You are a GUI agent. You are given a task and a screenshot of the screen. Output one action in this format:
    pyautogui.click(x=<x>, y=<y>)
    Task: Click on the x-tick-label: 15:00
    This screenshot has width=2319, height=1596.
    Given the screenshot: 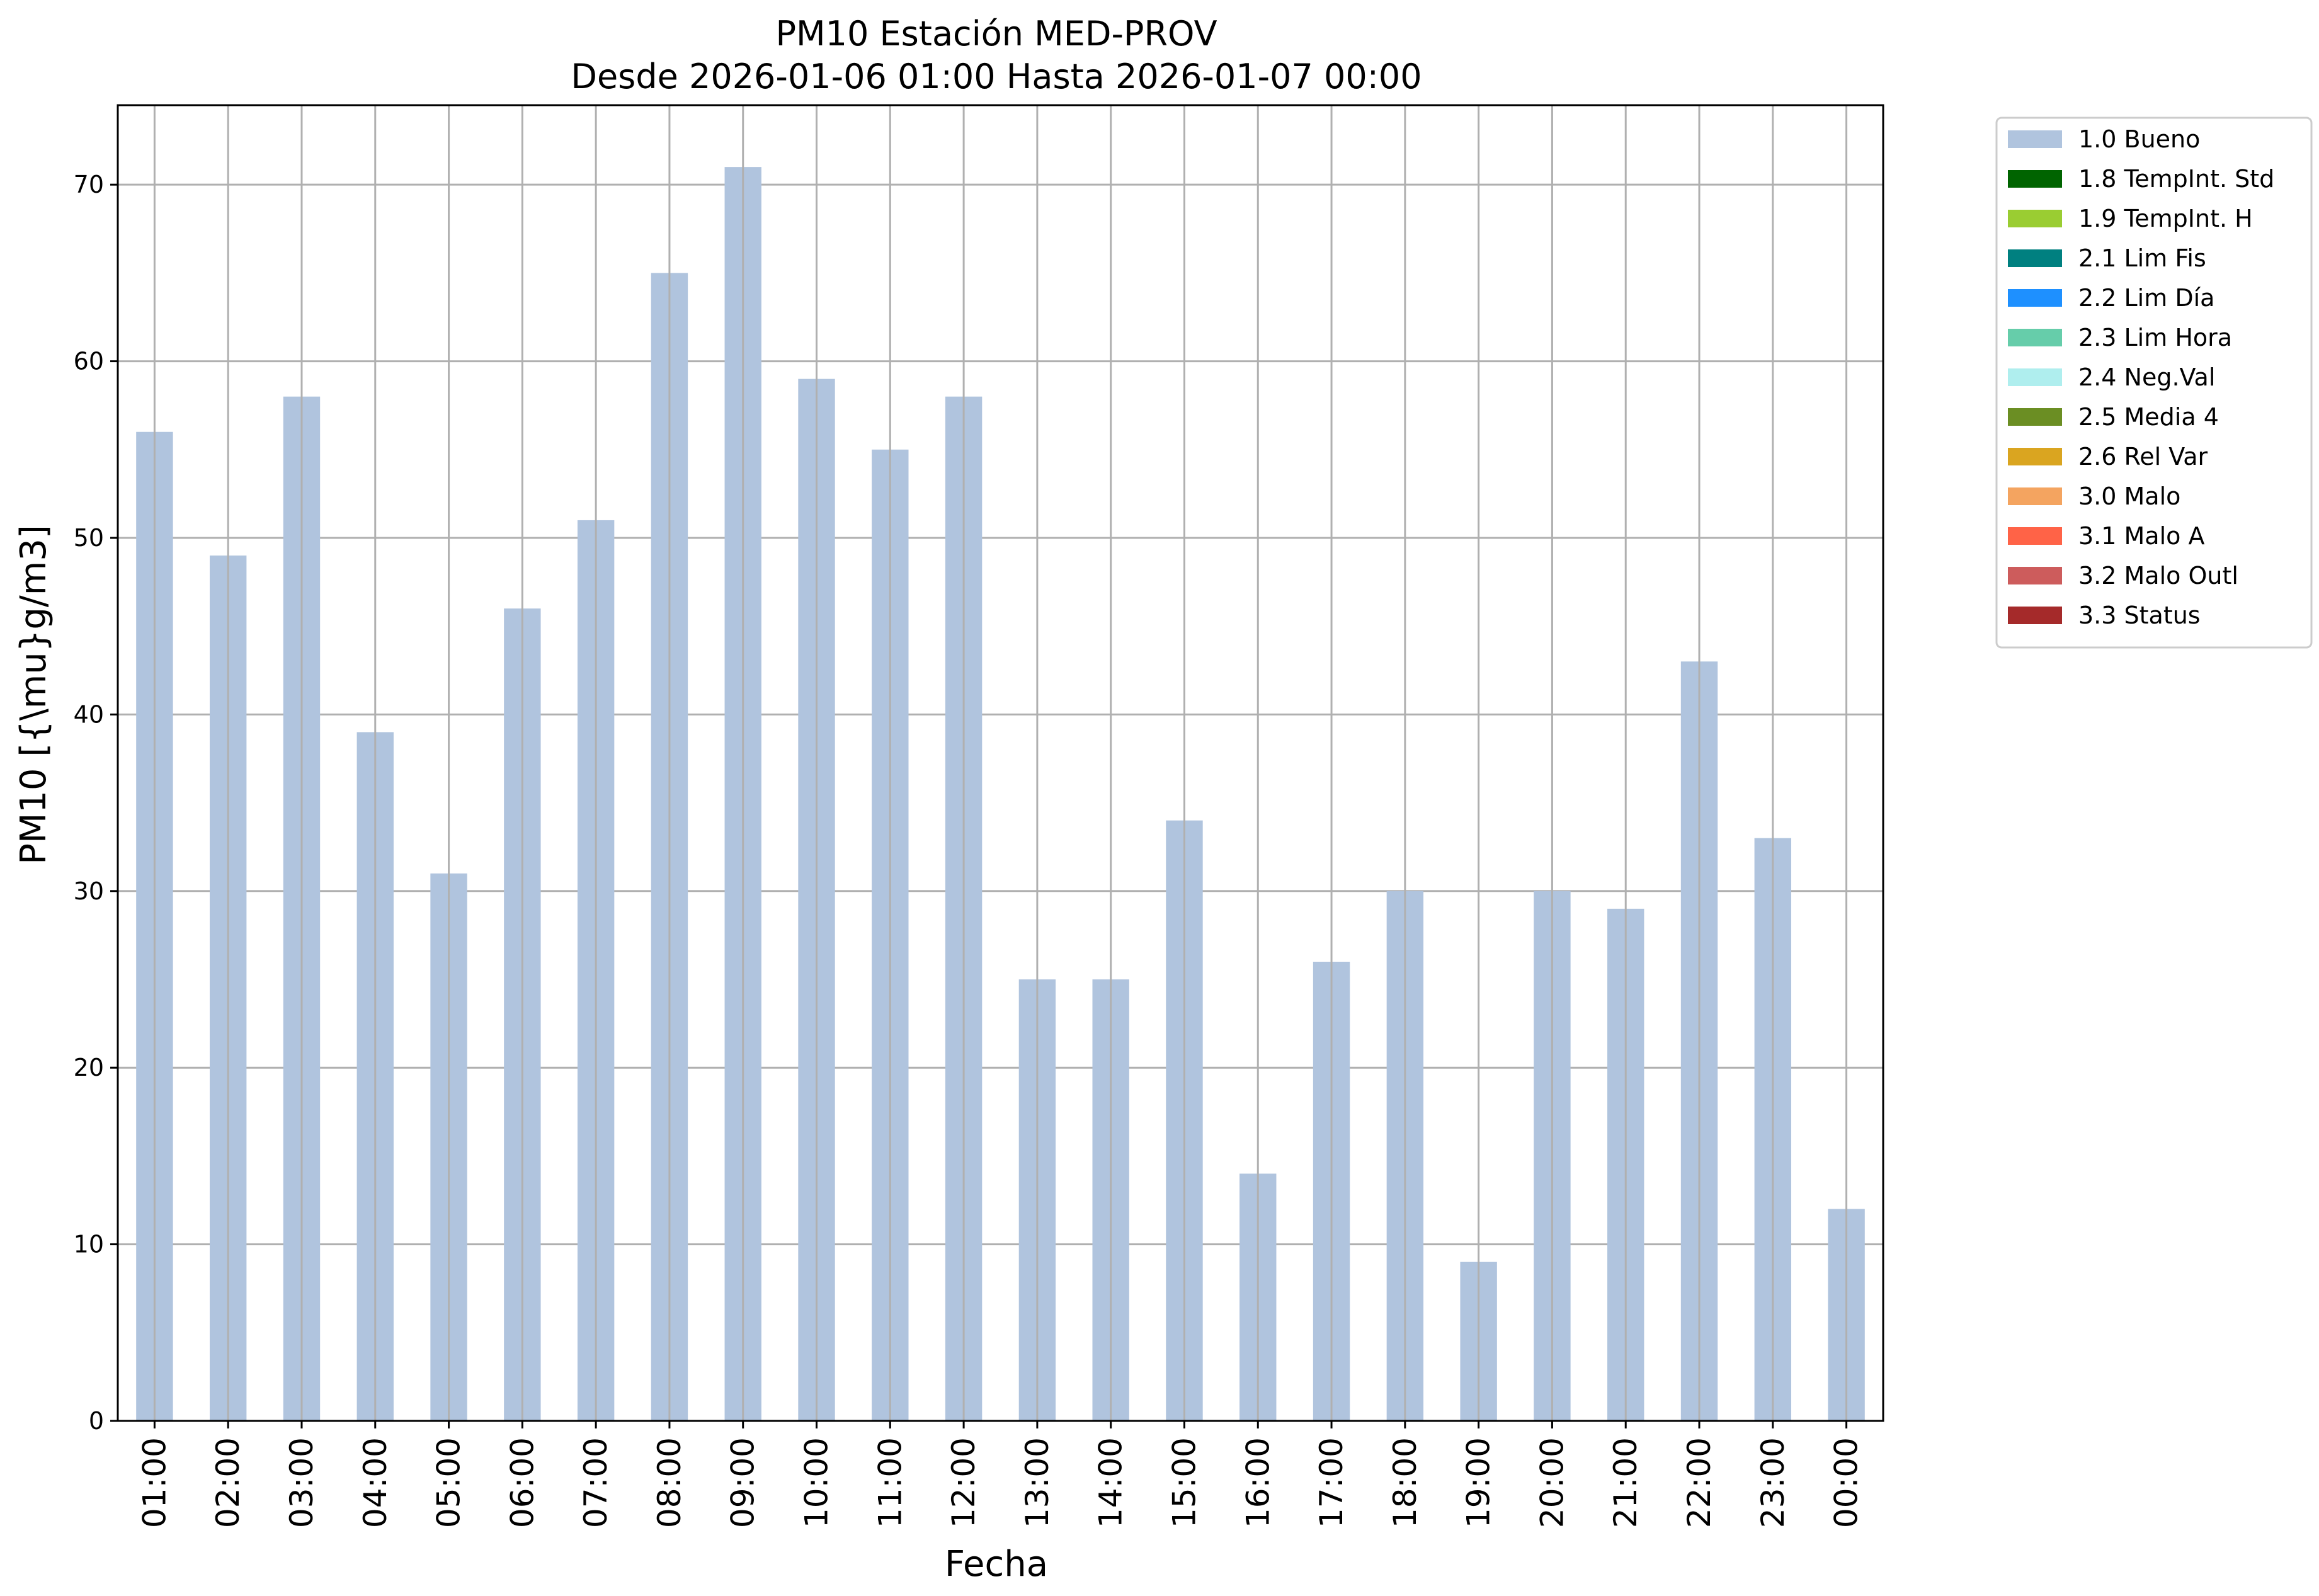 What is the action you would take?
    pyautogui.click(x=1184, y=1482)
    